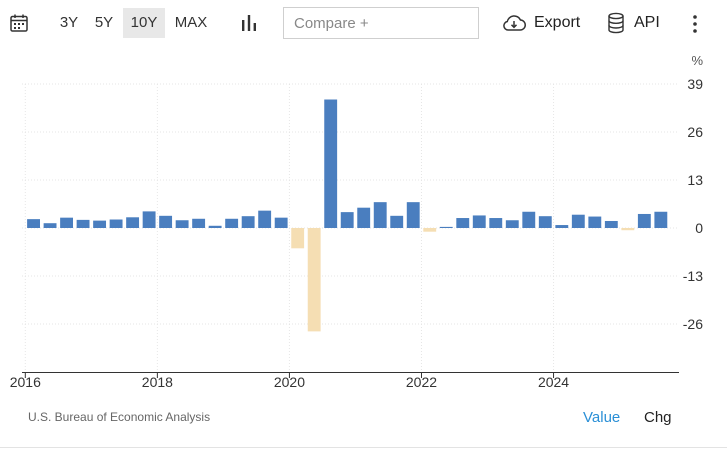  What do you see at coordinates (553, 382) in the screenshot?
I see `x-tick-label: 2024` at bounding box center [553, 382].